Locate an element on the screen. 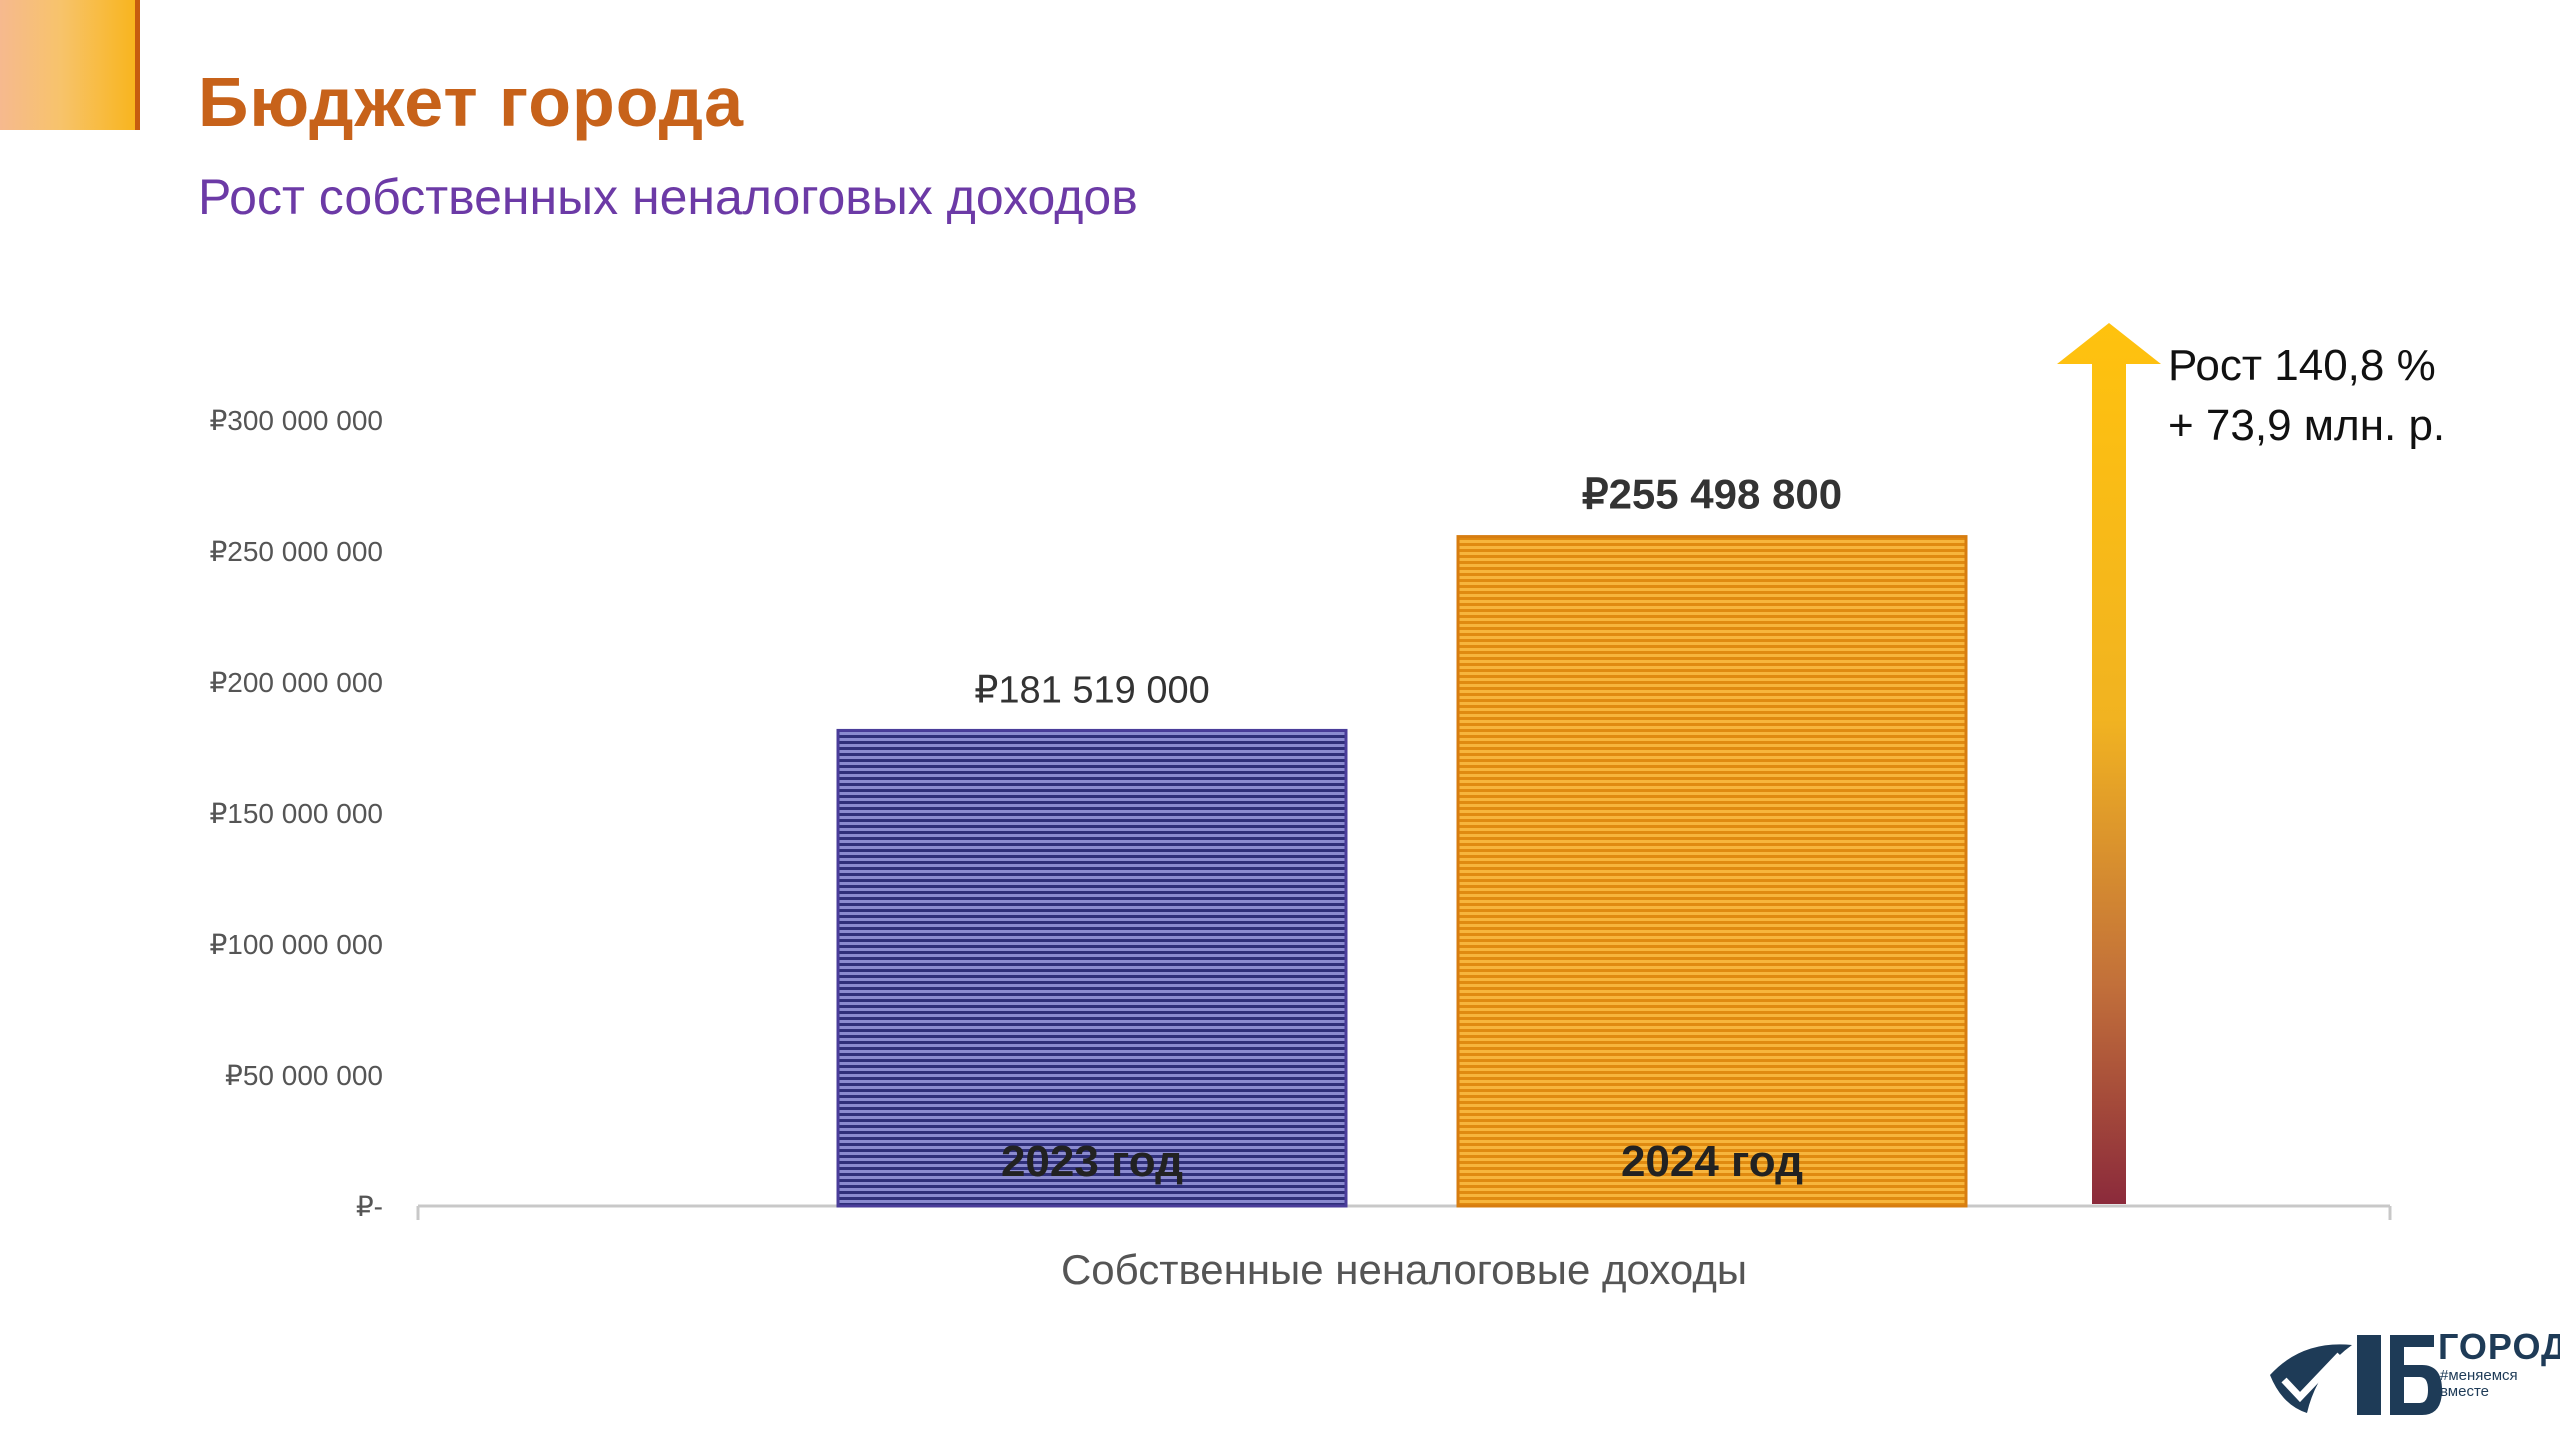 This screenshot has height=1440, width=2560. y-tick-label: ₽- is located at coordinates (369, 1206).